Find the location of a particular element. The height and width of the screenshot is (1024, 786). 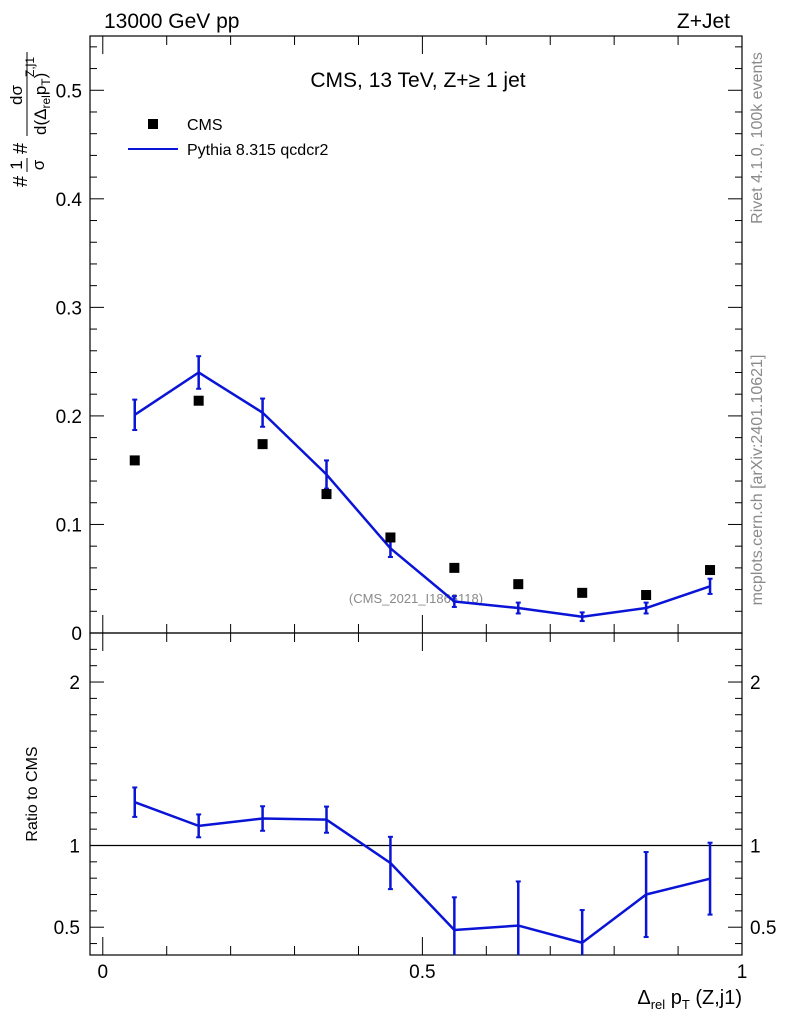

ratio-y-tick-label-right: 2 is located at coordinates (755, 683).